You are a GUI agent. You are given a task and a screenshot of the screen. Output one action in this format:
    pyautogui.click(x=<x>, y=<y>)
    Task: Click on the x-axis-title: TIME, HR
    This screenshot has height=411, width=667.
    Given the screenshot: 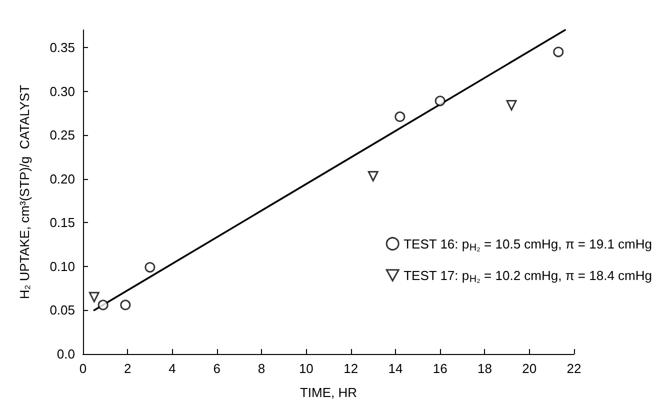 What is the action you would take?
    pyautogui.click(x=329, y=392)
    